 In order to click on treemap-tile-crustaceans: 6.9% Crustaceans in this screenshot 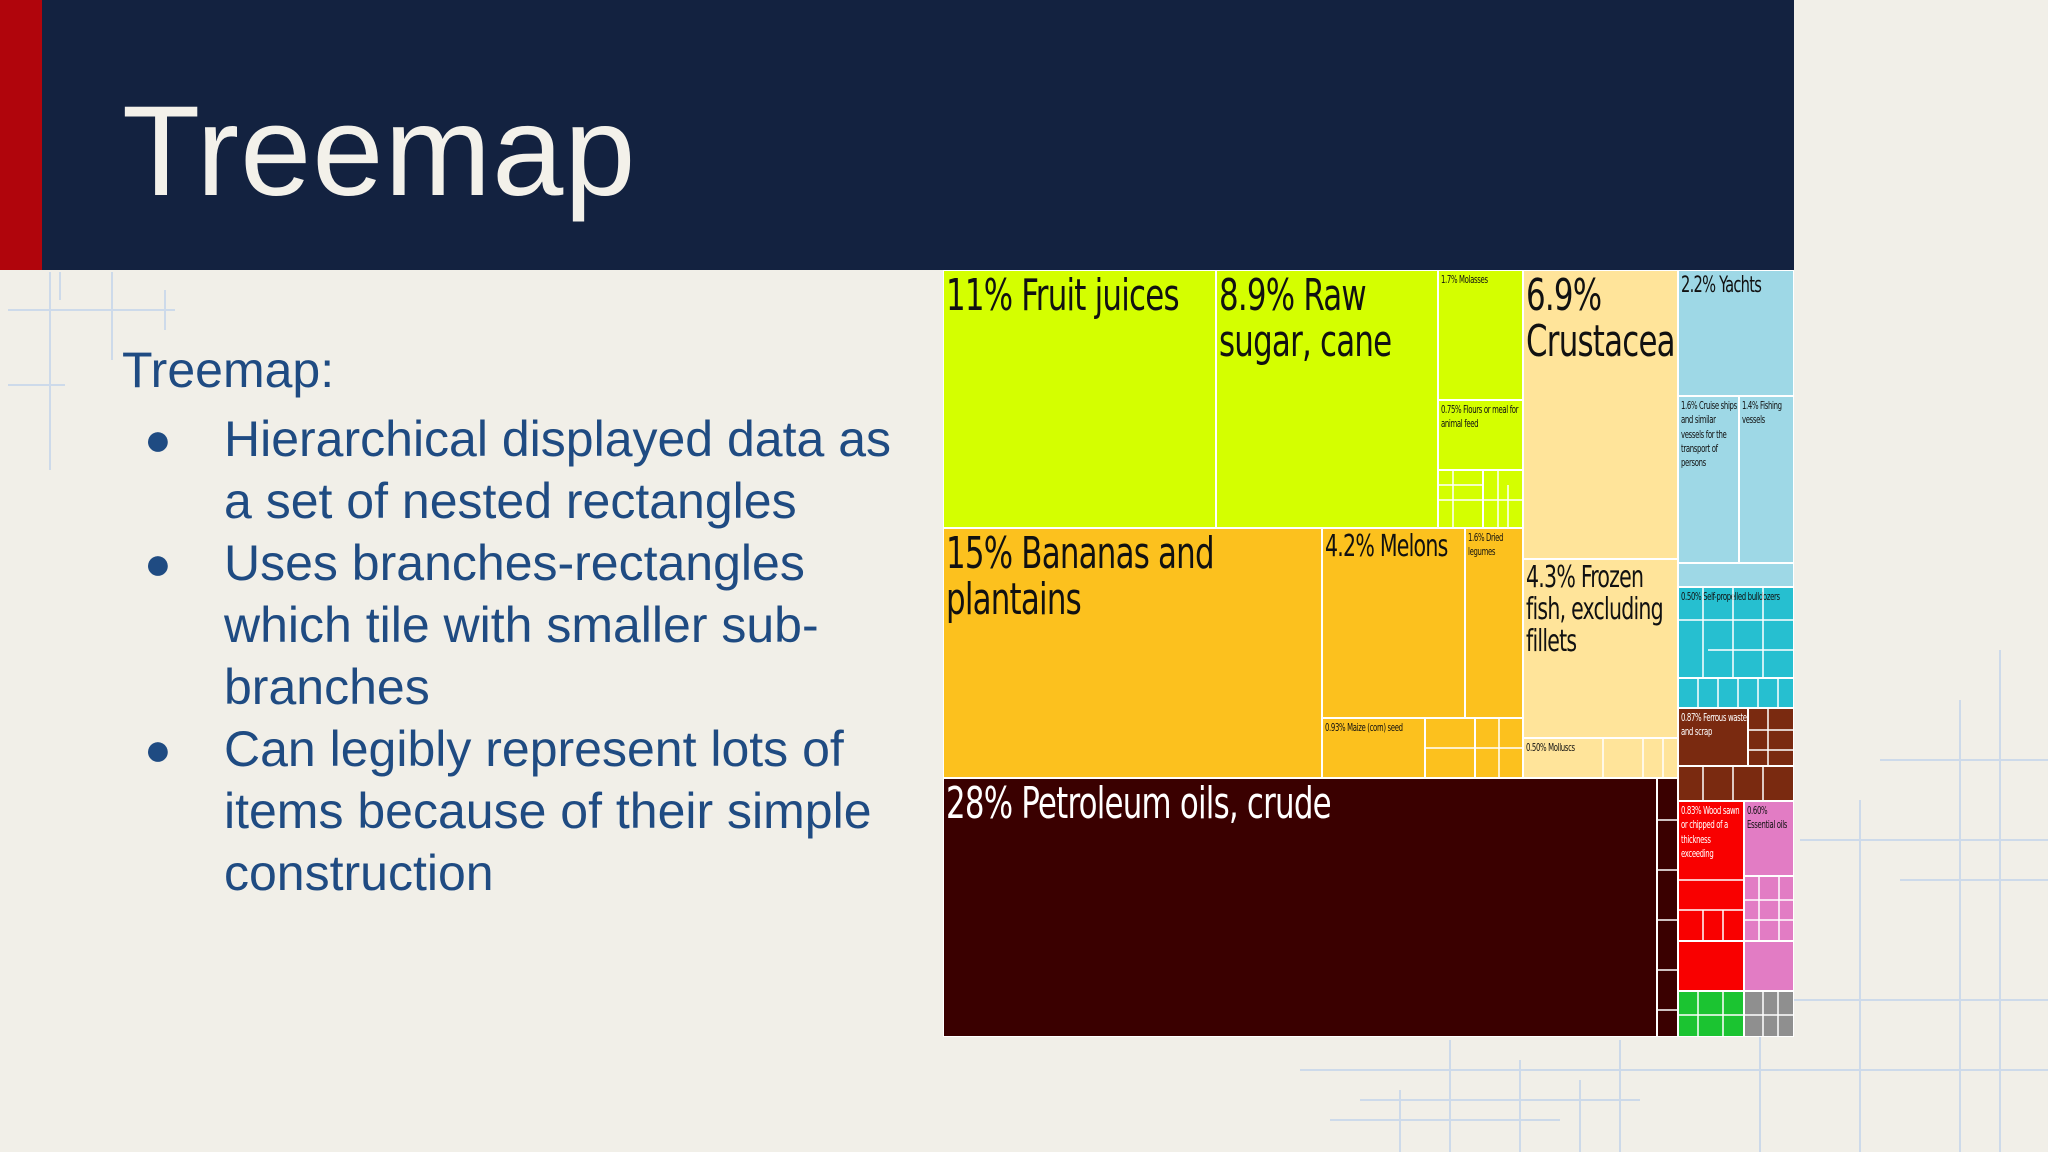, I will do `click(1600, 414)`.